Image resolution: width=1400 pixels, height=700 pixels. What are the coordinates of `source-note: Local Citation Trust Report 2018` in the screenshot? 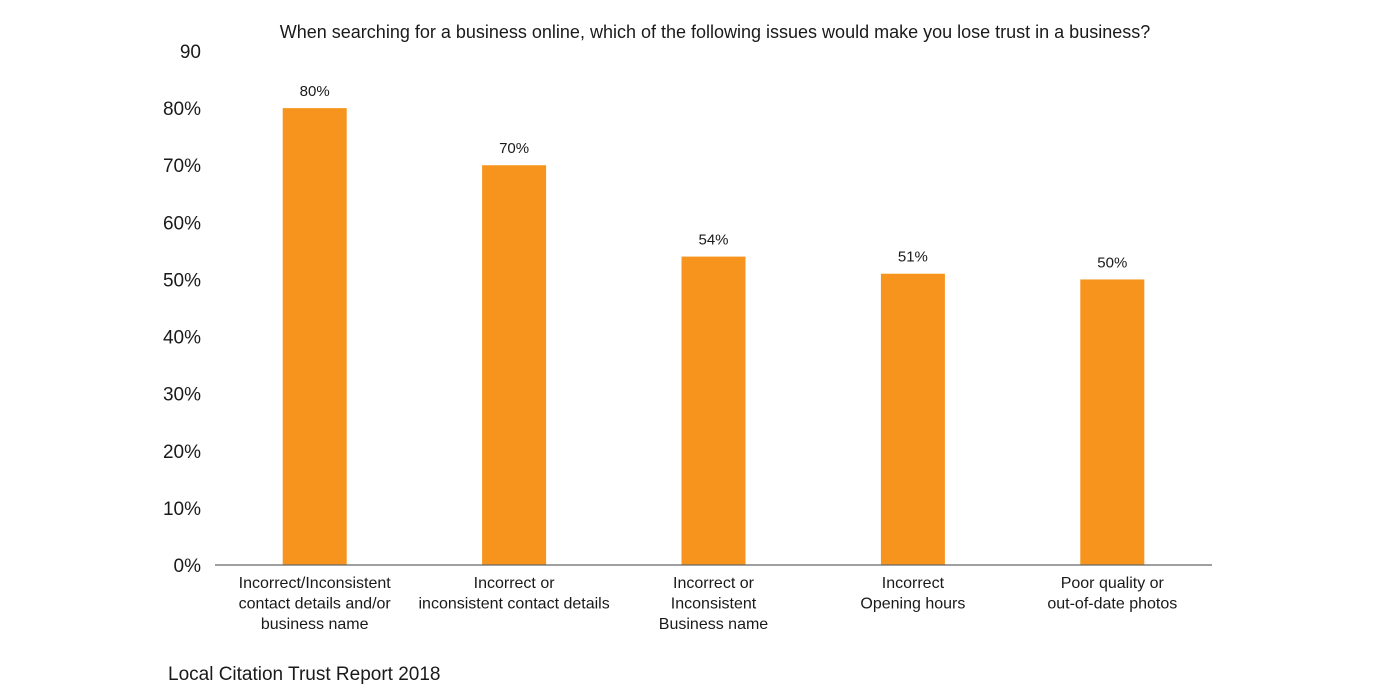 It's located at (304, 674).